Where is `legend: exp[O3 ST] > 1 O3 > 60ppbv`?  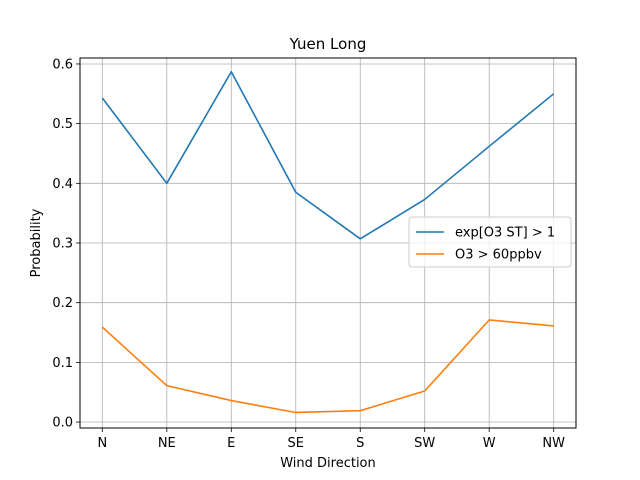 legend: exp[O3 ST] > 1 O3 > 60ppbv is located at coordinates (490, 242).